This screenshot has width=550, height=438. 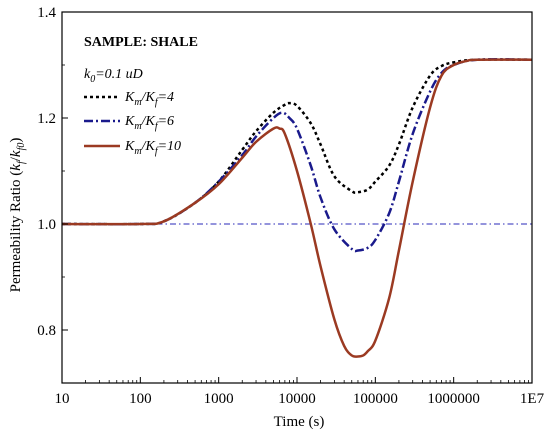 I want to click on x-tick-label: 1000, so click(x=219, y=399).